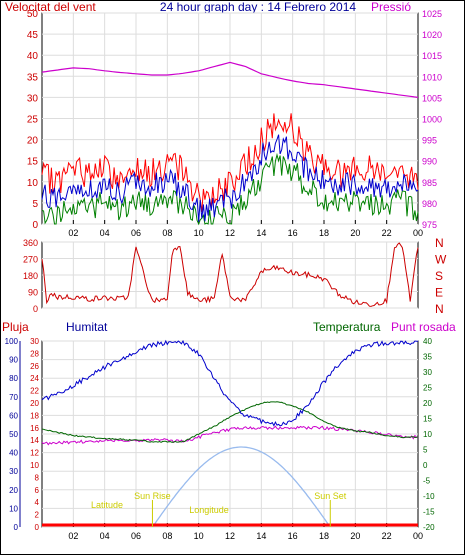 Image resolution: width=465 pixels, height=555 pixels. I want to click on wind-speed-tick-label: 15, so click(33, 162).